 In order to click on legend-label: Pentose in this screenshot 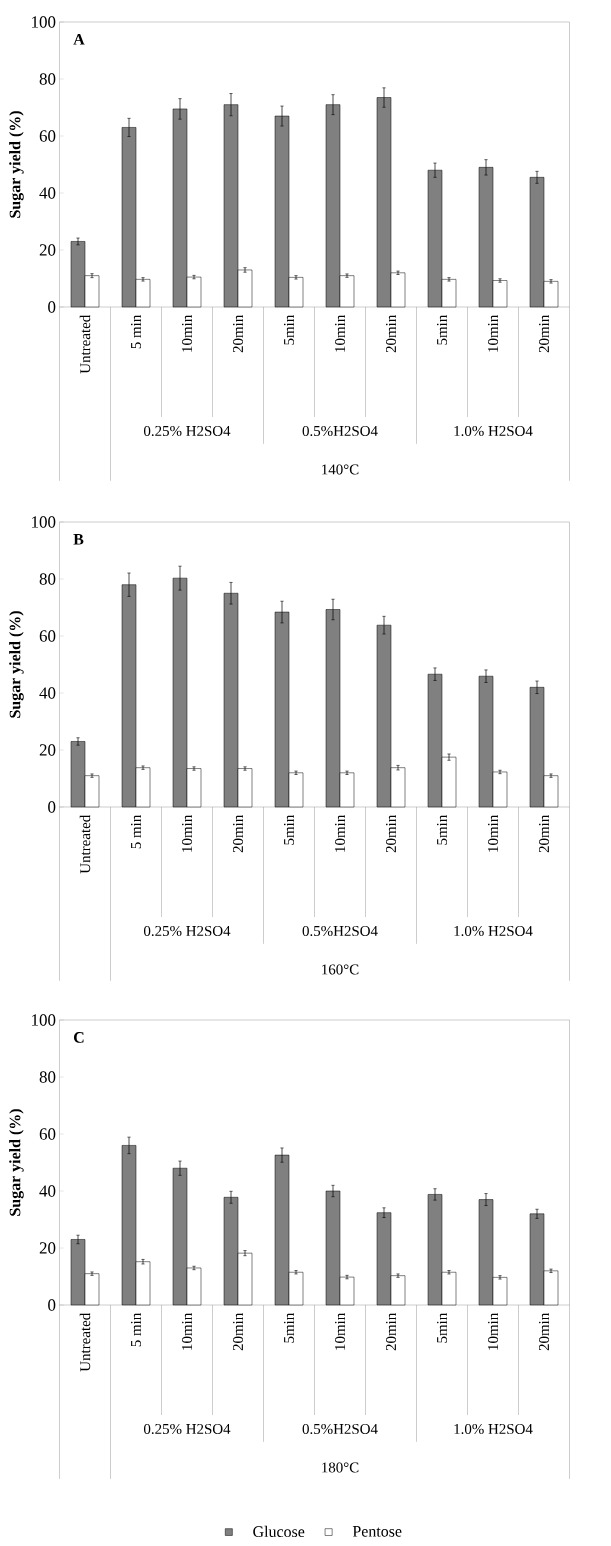, I will do `click(377, 1531)`.